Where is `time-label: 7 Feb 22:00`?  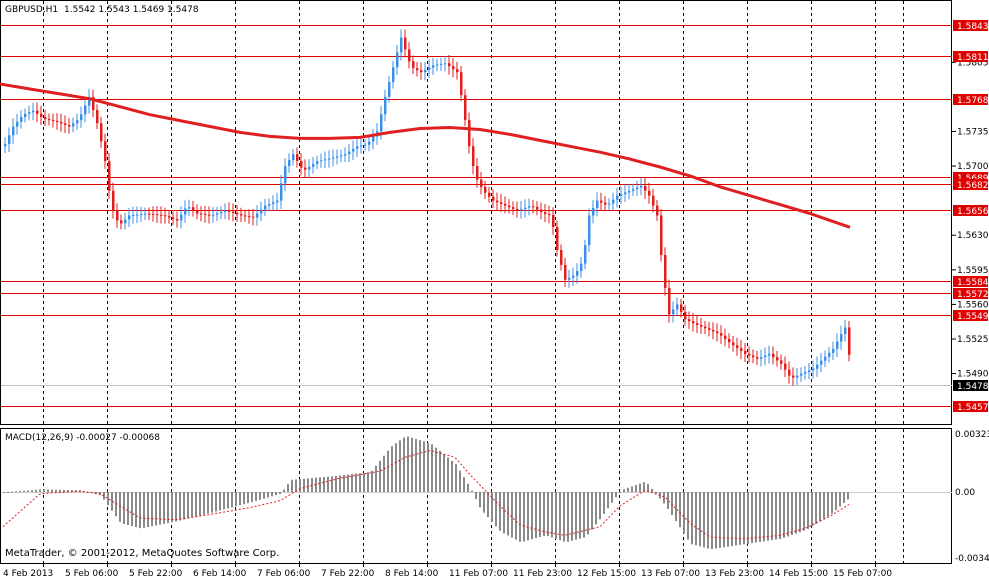
time-label: 7 Feb 22:00 is located at coordinates (348, 574).